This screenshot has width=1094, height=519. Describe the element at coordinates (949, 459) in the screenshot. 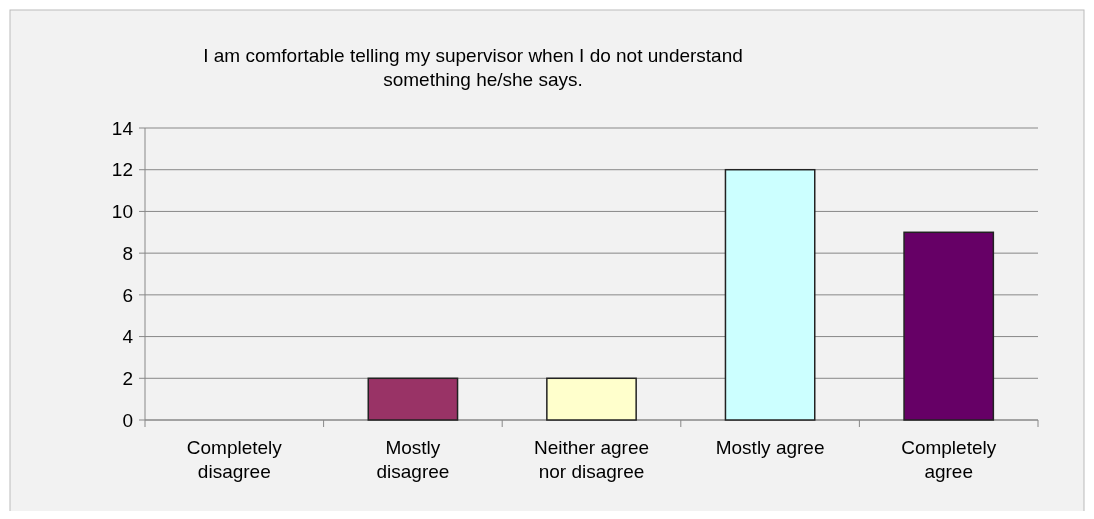

I see `x-tick-label: Completely agree` at that location.